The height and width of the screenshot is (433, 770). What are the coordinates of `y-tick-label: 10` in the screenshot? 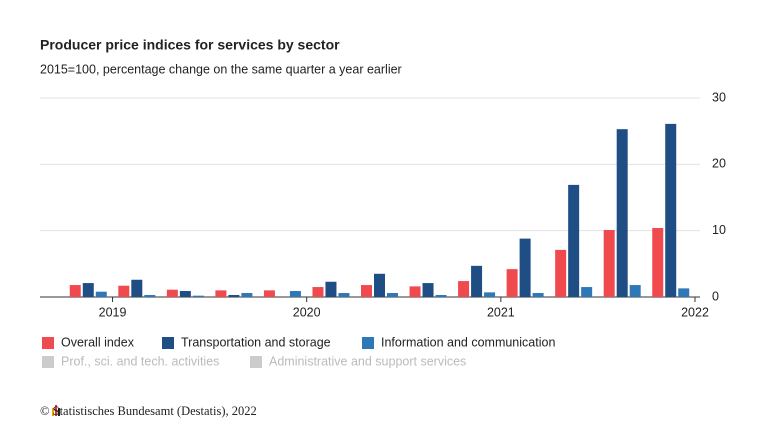 It's located at (719, 230).